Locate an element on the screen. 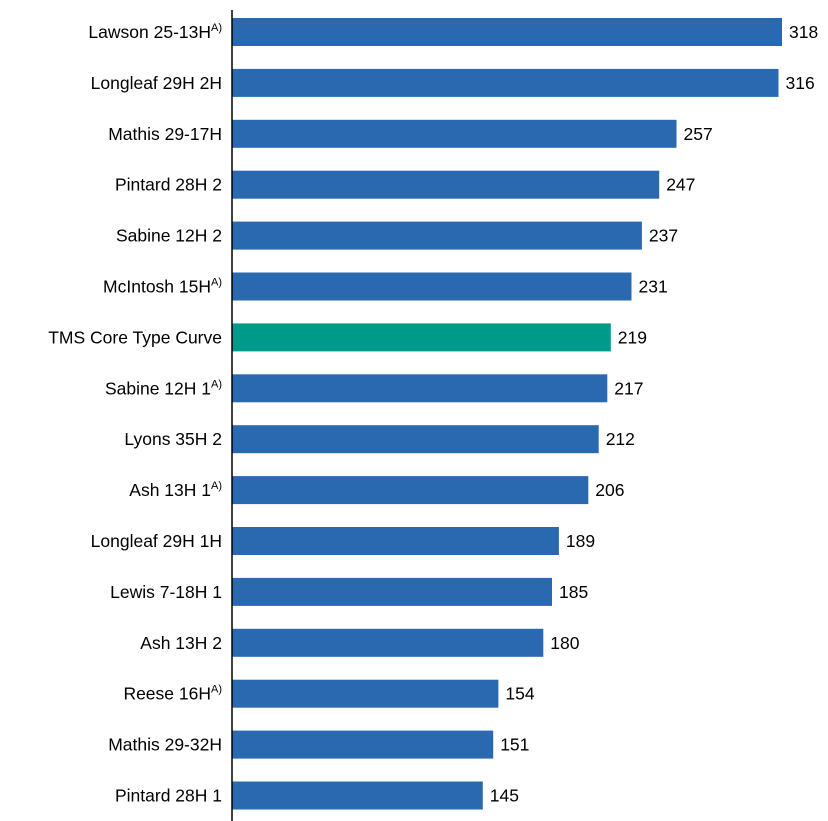 Image resolution: width=828 pixels, height=821 pixels. category-label: TMS Core Type Curve is located at coordinates (135, 337).